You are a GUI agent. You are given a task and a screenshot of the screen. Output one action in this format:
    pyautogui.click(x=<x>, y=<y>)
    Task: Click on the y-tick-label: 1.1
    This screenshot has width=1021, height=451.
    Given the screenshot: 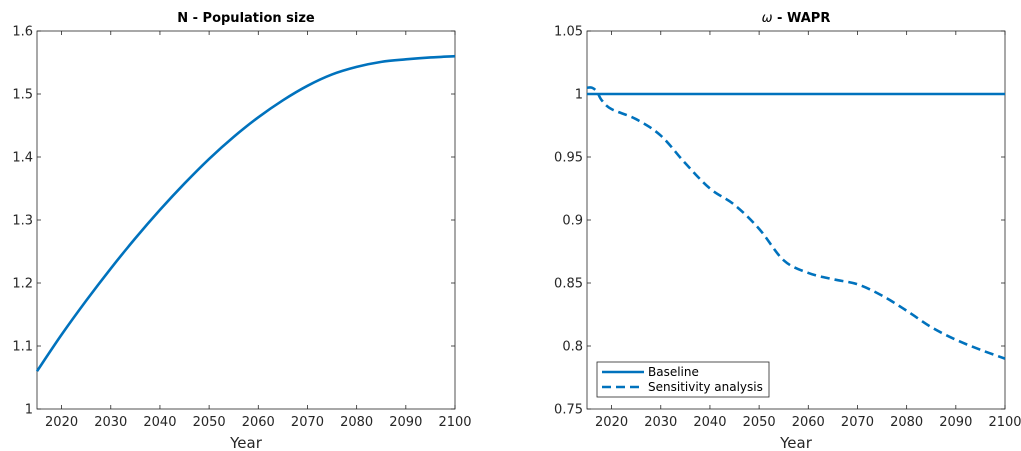 What is the action you would take?
    pyautogui.click(x=22, y=347)
    